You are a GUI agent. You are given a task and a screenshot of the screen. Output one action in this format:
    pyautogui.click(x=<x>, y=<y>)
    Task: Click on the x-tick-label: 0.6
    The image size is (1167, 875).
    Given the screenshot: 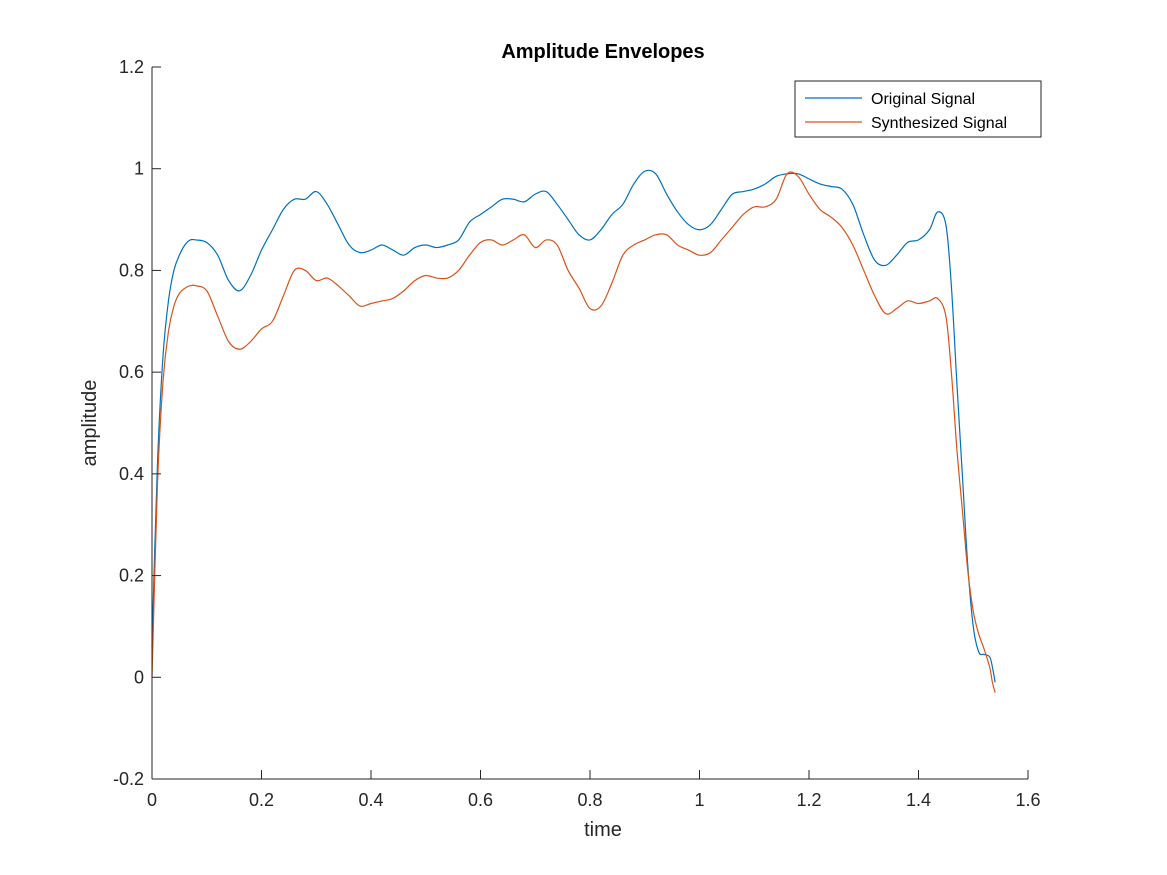 What is the action you would take?
    pyautogui.click(x=480, y=800)
    